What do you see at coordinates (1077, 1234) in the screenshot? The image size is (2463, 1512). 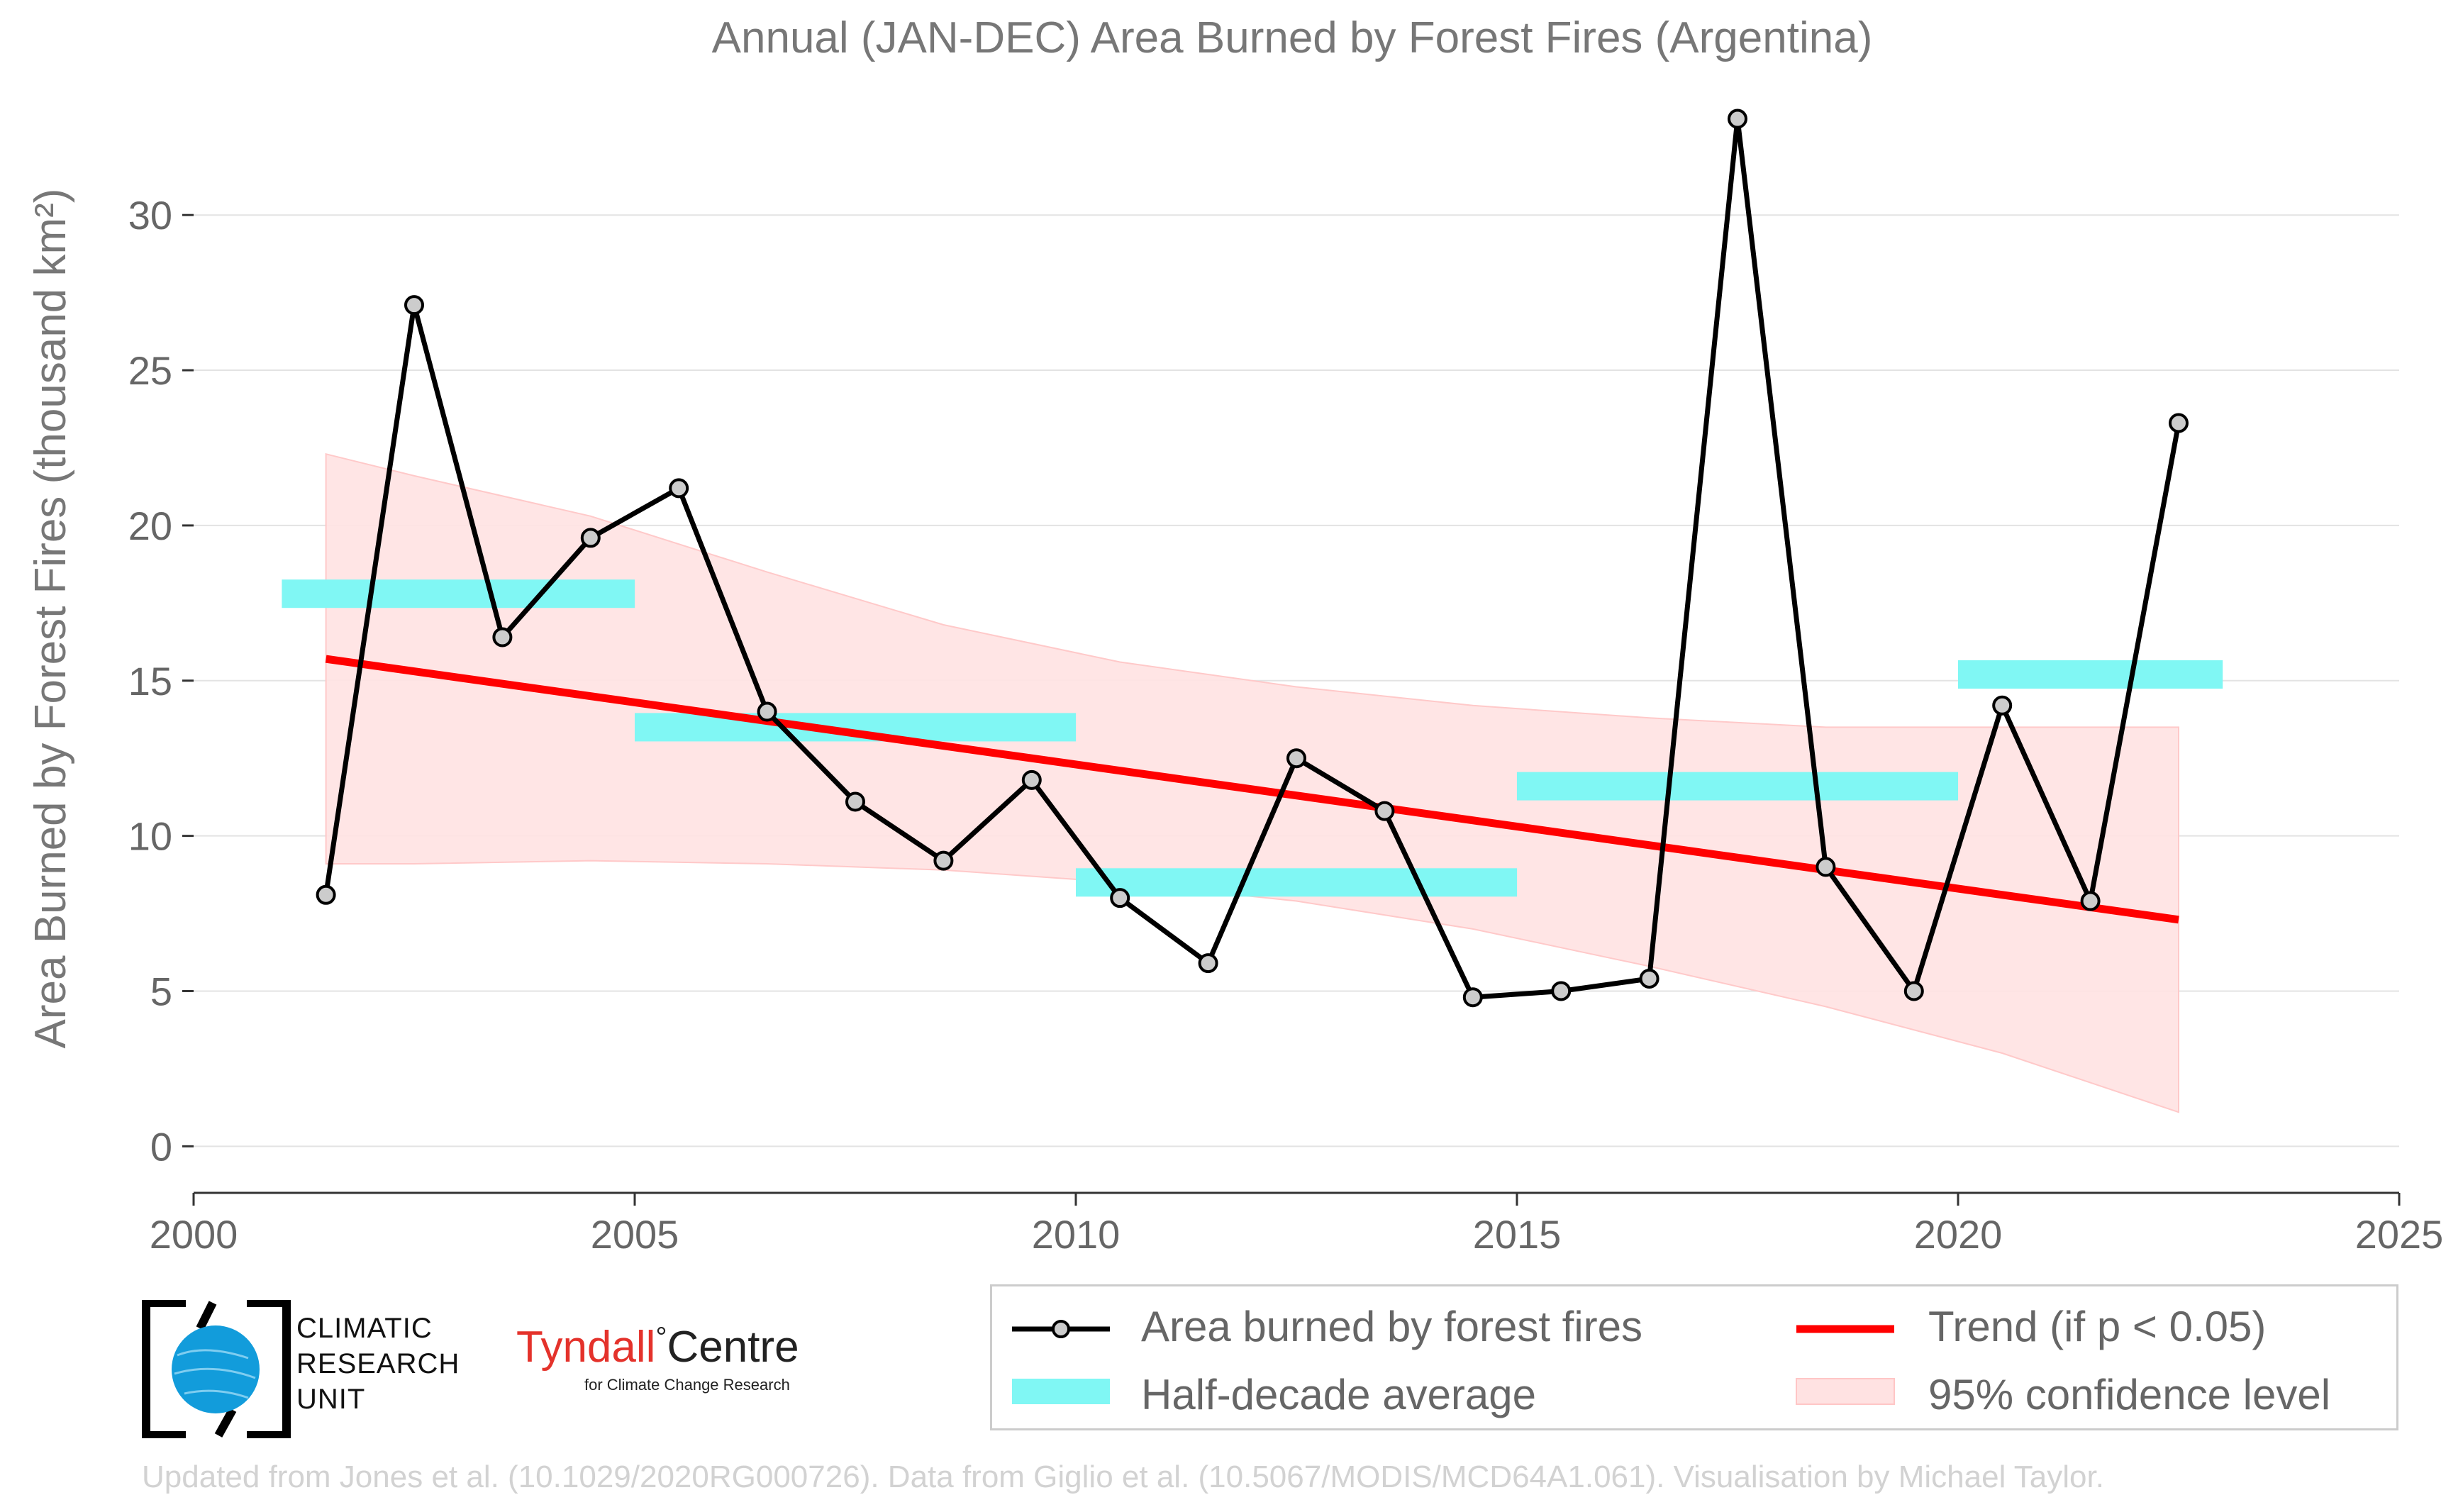 I see `x-tick-label: 2010` at bounding box center [1077, 1234].